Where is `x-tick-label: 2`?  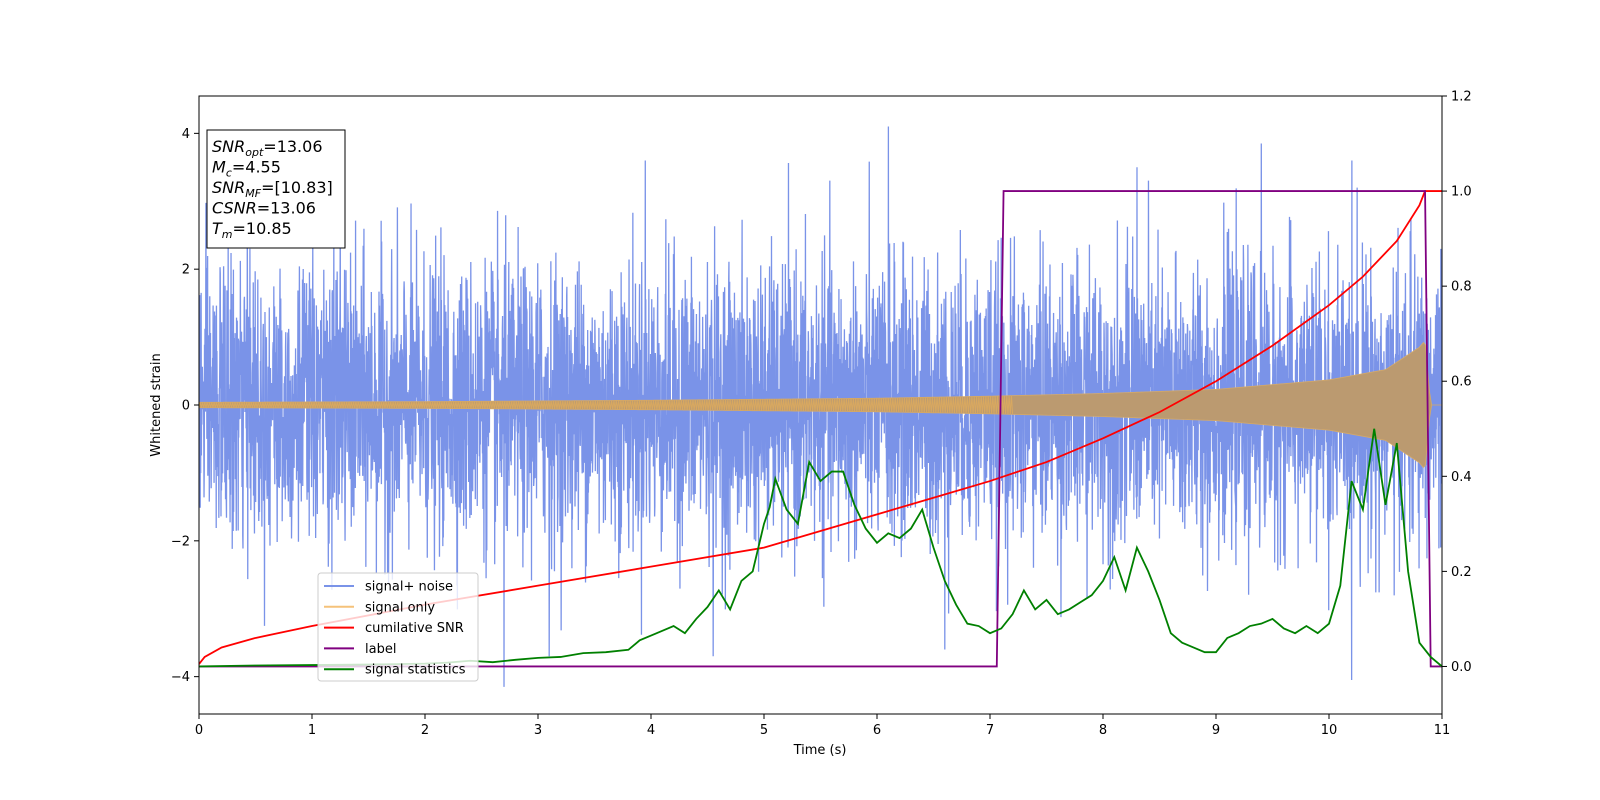 x-tick-label: 2 is located at coordinates (425, 730).